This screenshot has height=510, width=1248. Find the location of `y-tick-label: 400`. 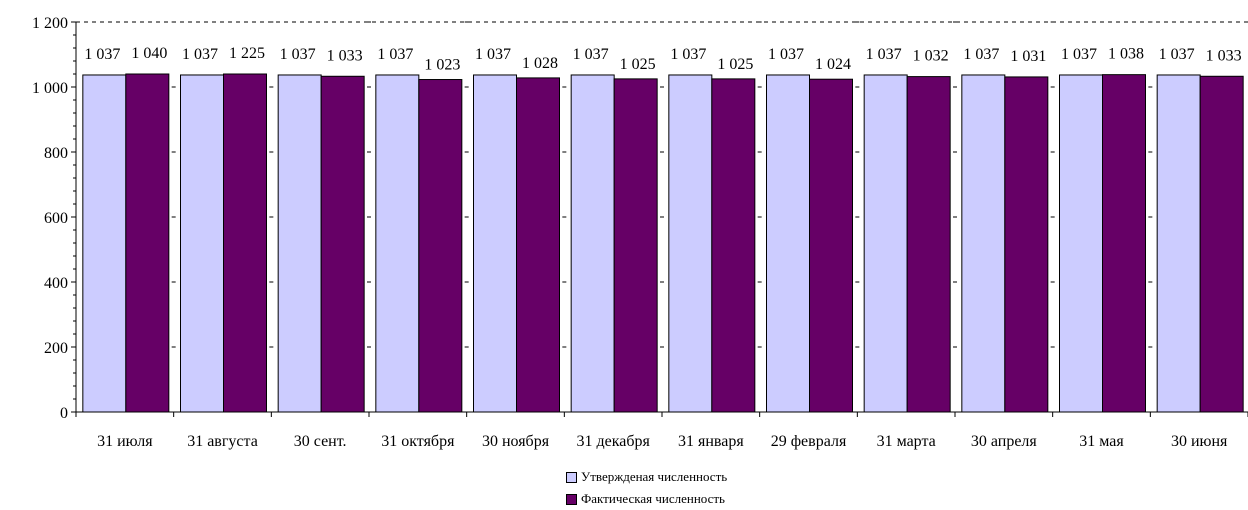

y-tick-label: 400 is located at coordinates (56, 283).